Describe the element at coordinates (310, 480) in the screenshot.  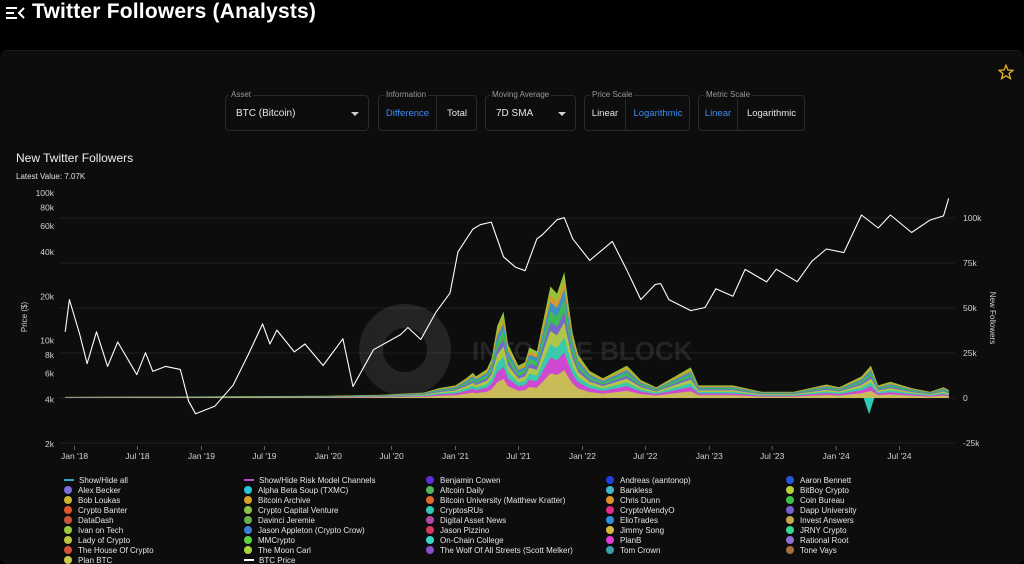
I see `legend-item: Show/Hide Risk Model Channels` at that location.